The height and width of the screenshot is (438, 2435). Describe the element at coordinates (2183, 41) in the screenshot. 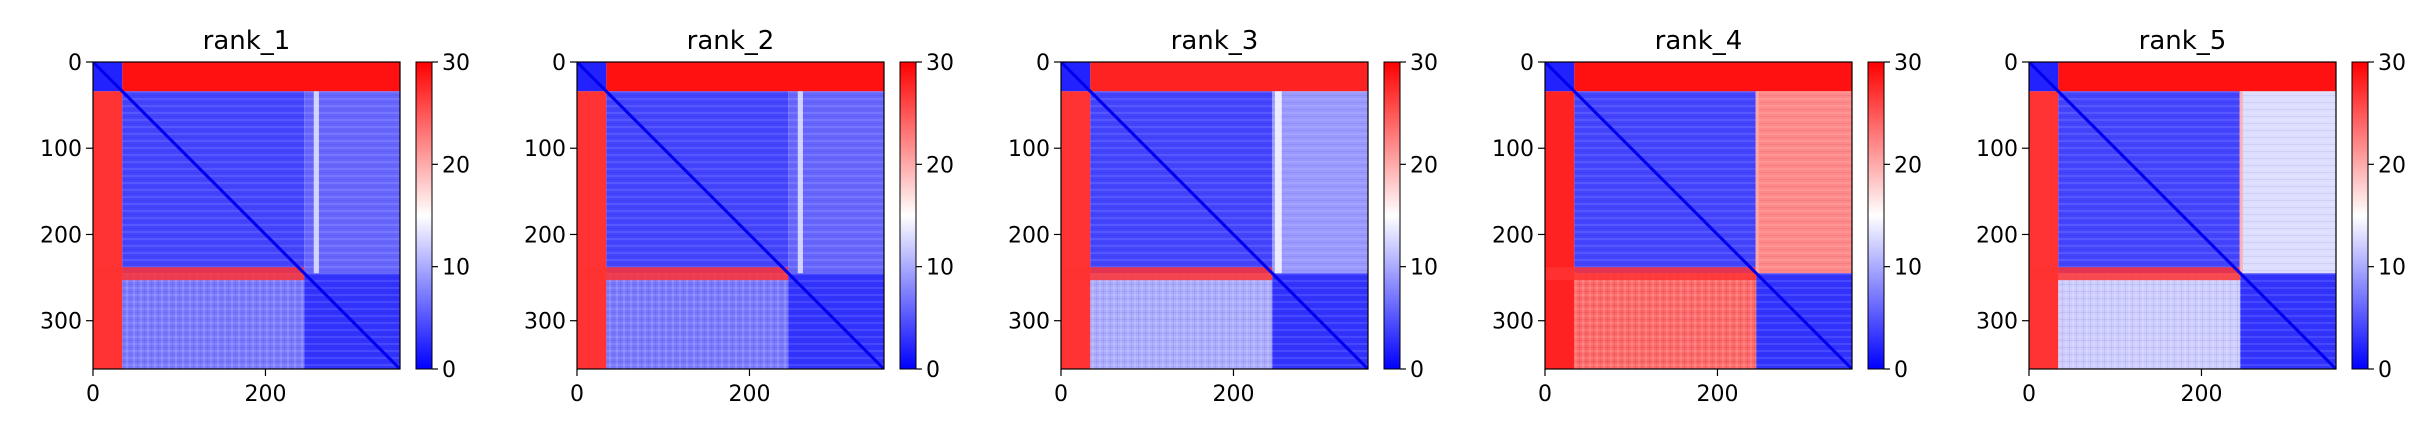

I see `chart-title: rank_5` at that location.